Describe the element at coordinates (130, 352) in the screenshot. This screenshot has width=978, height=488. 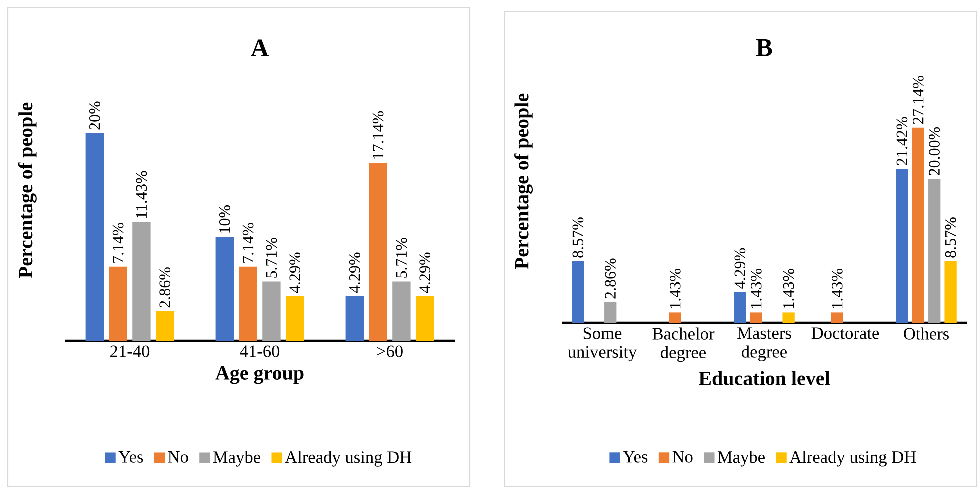
I see `x-tick-label: 21-40` at that location.